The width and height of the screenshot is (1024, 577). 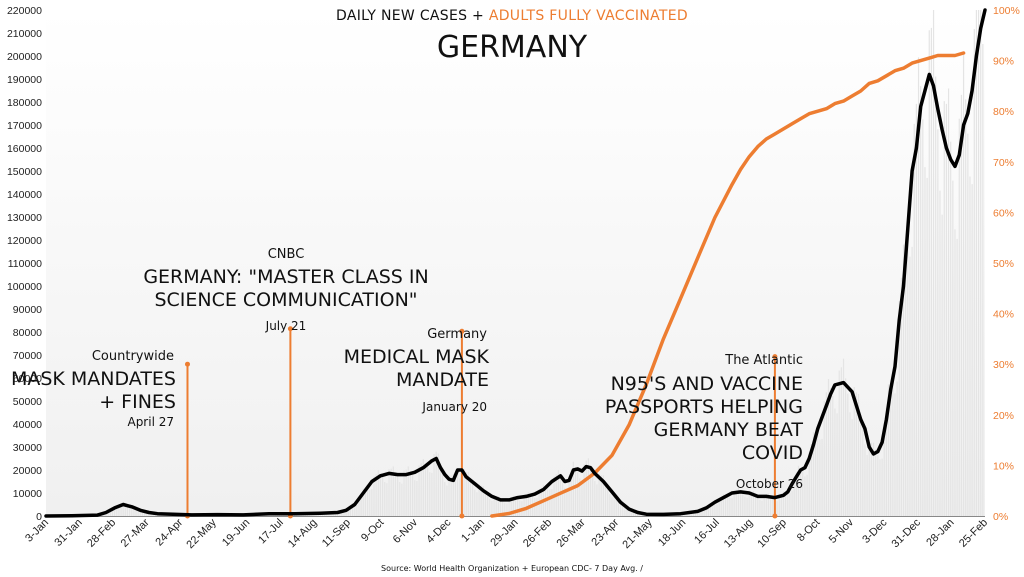 What do you see at coordinates (286, 326) in the screenshot?
I see `annotation-date: July 21` at bounding box center [286, 326].